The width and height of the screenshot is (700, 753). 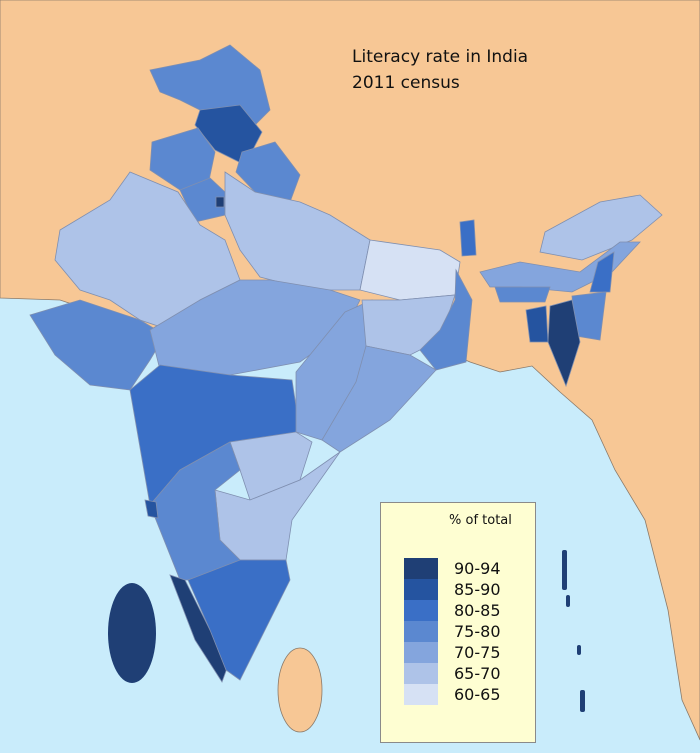 What do you see at coordinates (300, 690) in the screenshot?
I see `sri-lanka` at bounding box center [300, 690].